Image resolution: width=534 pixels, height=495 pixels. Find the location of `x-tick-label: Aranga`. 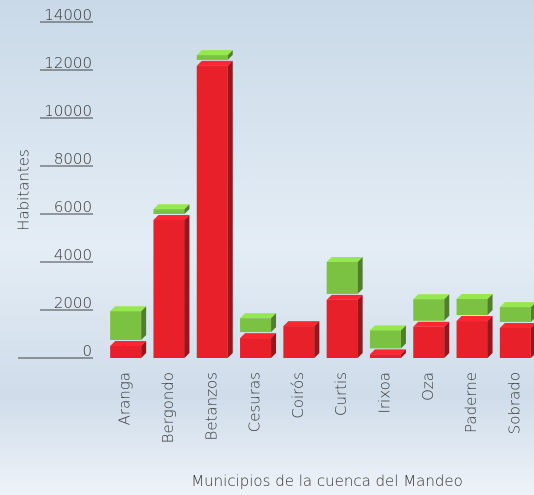

x-tick-label: Aranga is located at coordinates (125, 398).